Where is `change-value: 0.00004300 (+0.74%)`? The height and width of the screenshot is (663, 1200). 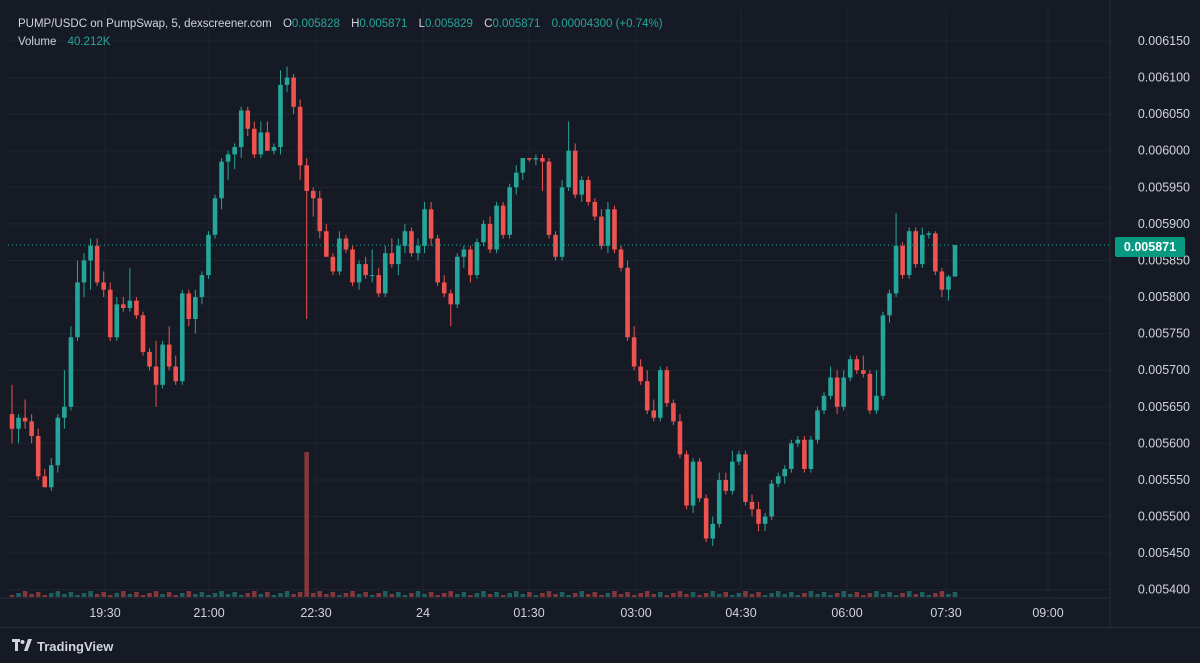 change-value: 0.00004300 (+0.74%) is located at coordinates (607, 24).